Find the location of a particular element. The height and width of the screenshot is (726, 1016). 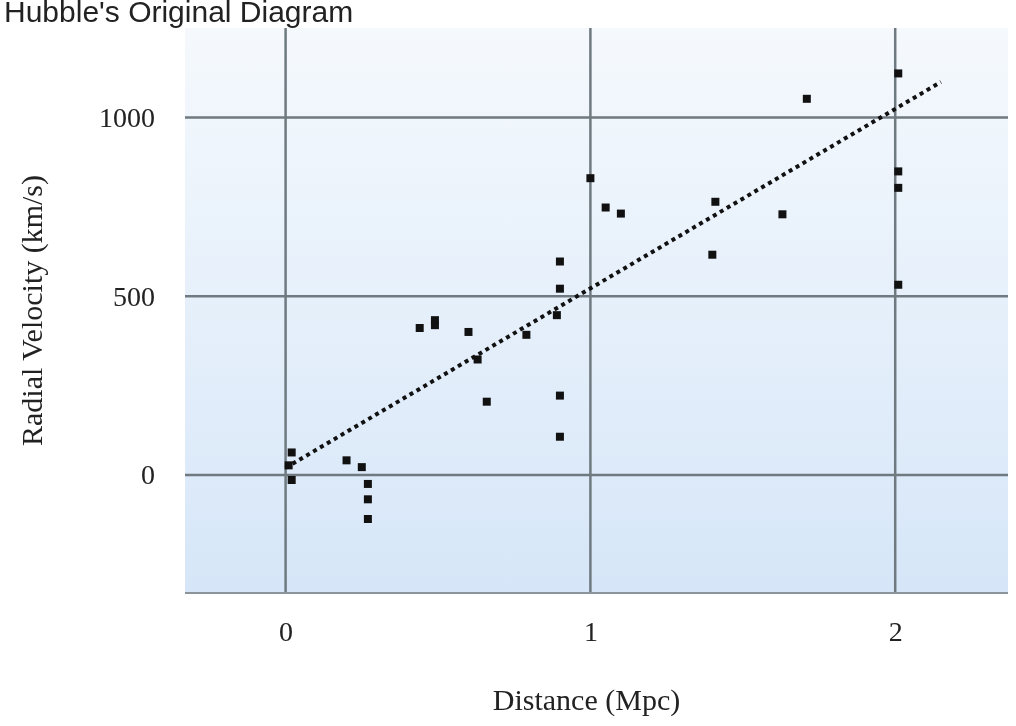

y-tick-label: 0 is located at coordinates (148, 475).